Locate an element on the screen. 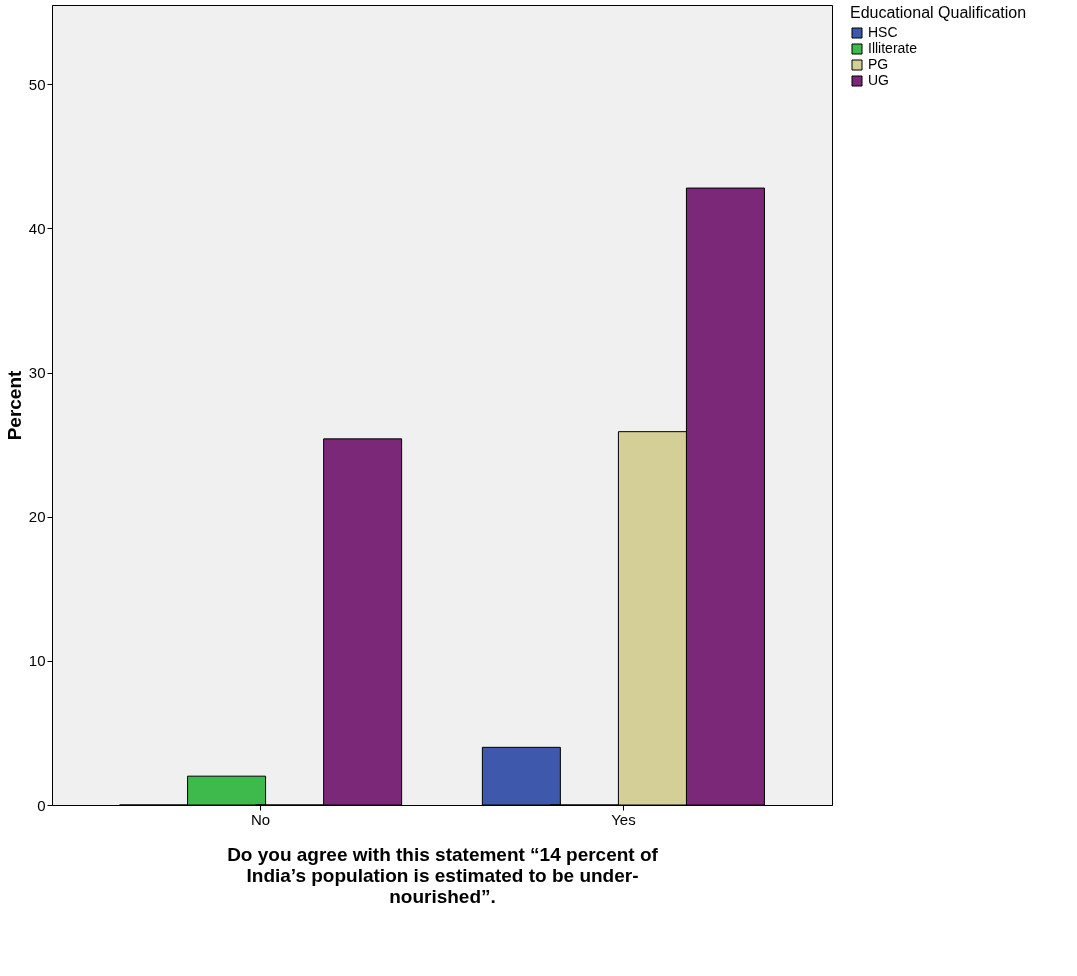 Image resolution: width=1077 pixels, height=976 pixels. y-tick-label: 40 is located at coordinates (37, 228).